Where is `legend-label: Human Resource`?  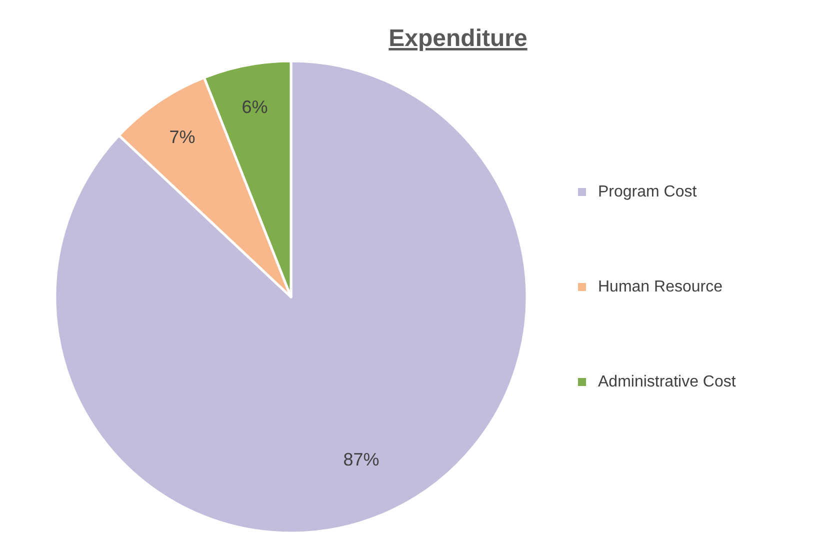 legend-label: Human Resource is located at coordinates (660, 287).